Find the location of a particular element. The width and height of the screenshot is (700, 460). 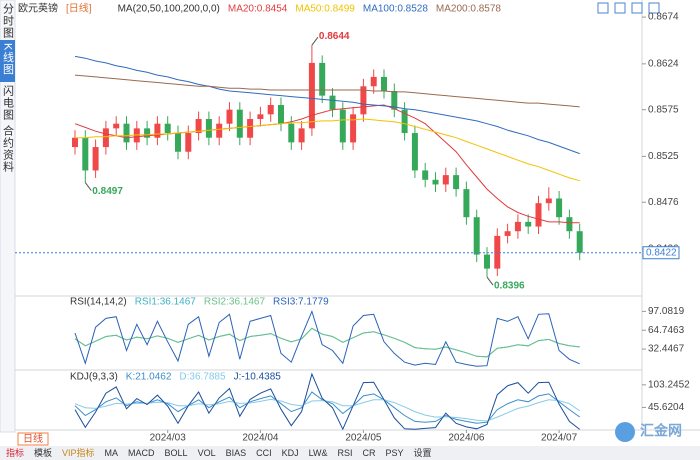

toolbar-item: CR is located at coordinates (368, 453).